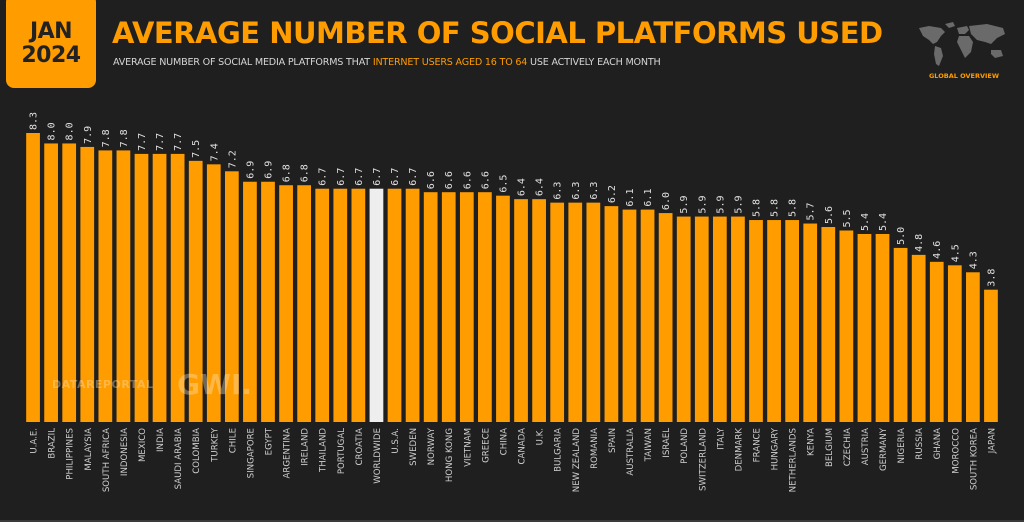 The image size is (1024, 522). What do you see at coordinates (106, 138) in the screenshot?
I see `value-label: 7.8` at bounding box center [106, 138].